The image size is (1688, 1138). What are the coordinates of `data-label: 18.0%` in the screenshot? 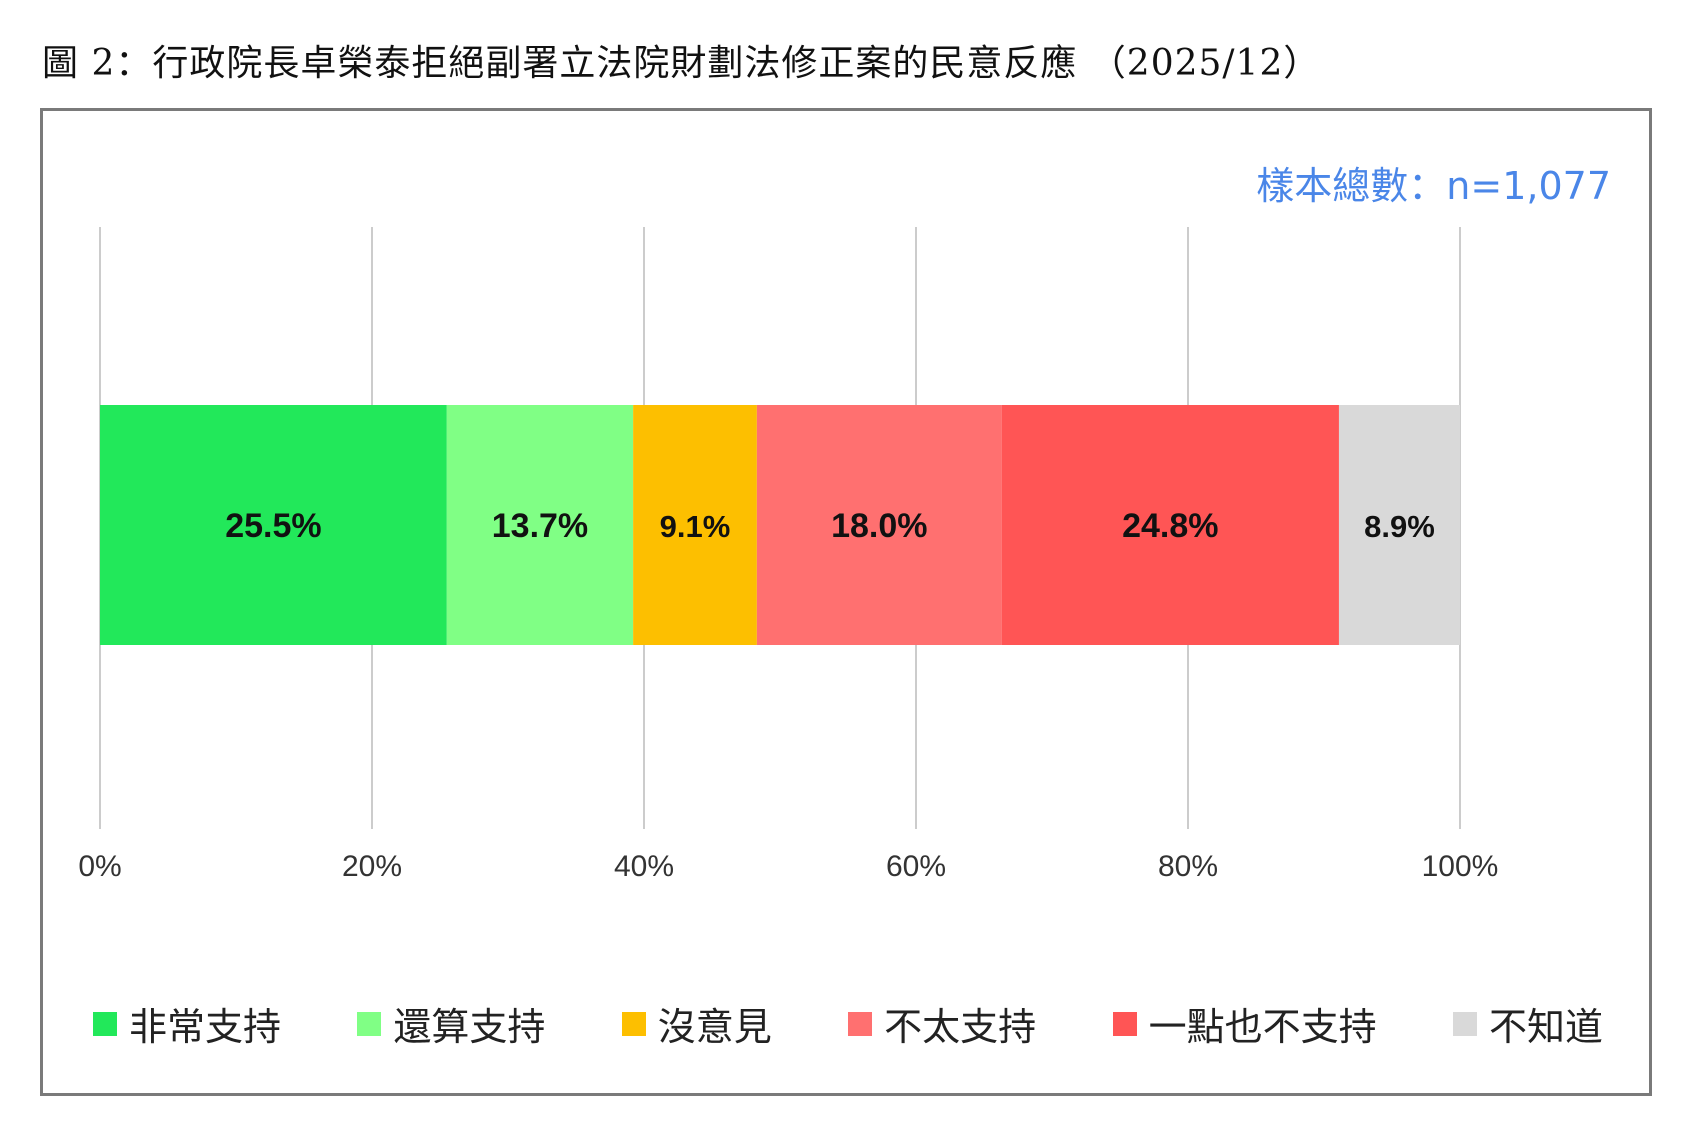 It's located at (879, 526).